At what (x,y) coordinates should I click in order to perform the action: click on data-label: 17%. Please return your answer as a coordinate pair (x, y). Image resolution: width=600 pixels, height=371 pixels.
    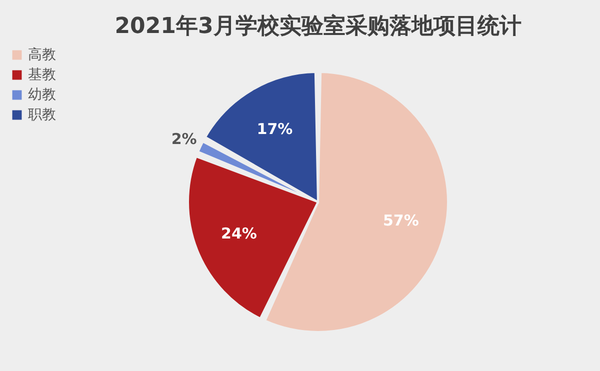
    Looking at the image, I should click on (274, 129).